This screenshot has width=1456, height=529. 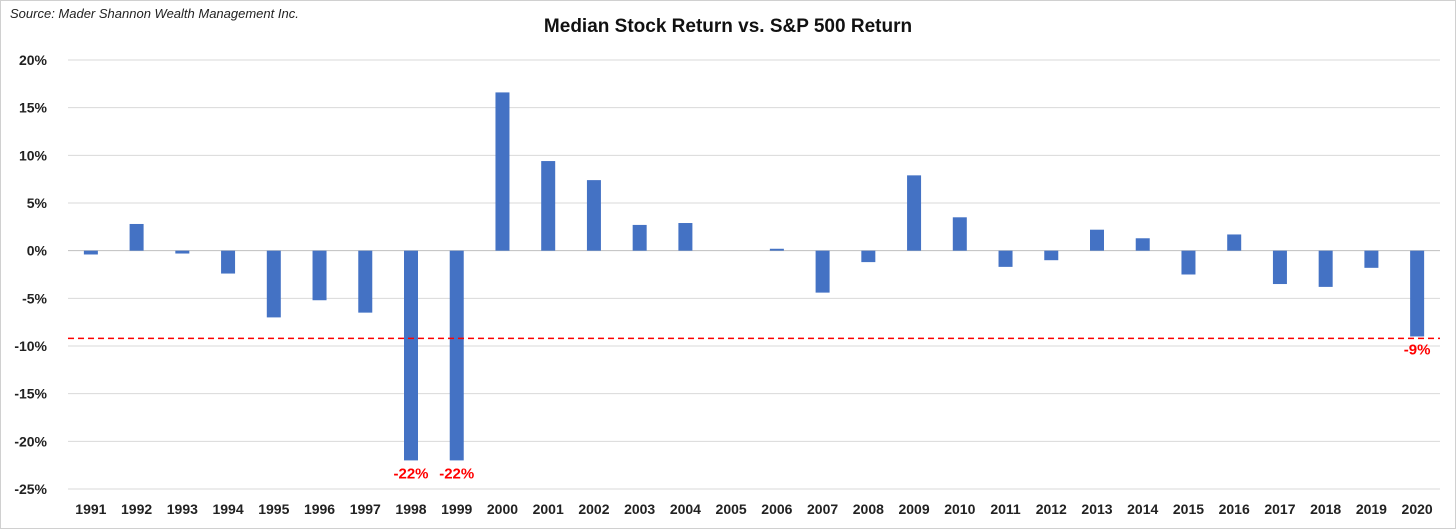 What do you see at coordinates (1096, 509) in the screenshot?
I see `x-tick-label: 2013` at bounding box center [1096, 509].